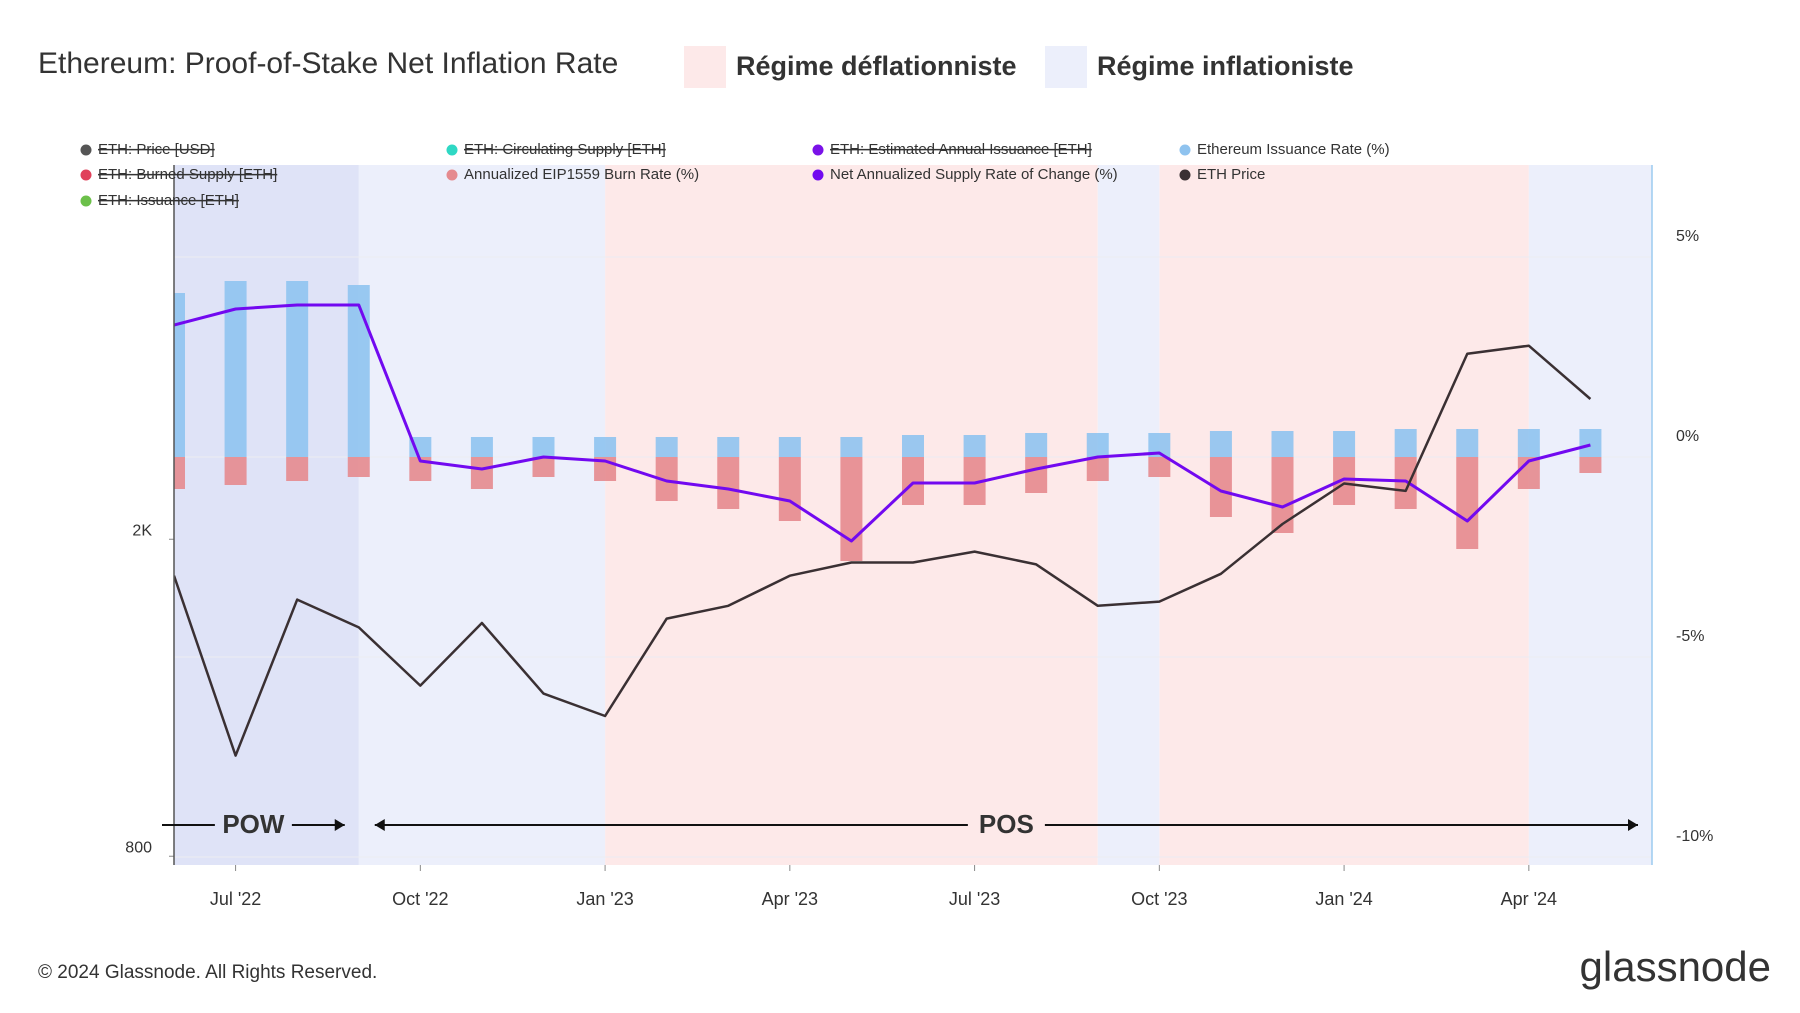 The height and width of the screenshot is (1013, 1800). What do you see at coordinates (156, 149) in the screenshot?
I see `legend-label: ETH: Price [USD]` at bounding box center [156, 149].